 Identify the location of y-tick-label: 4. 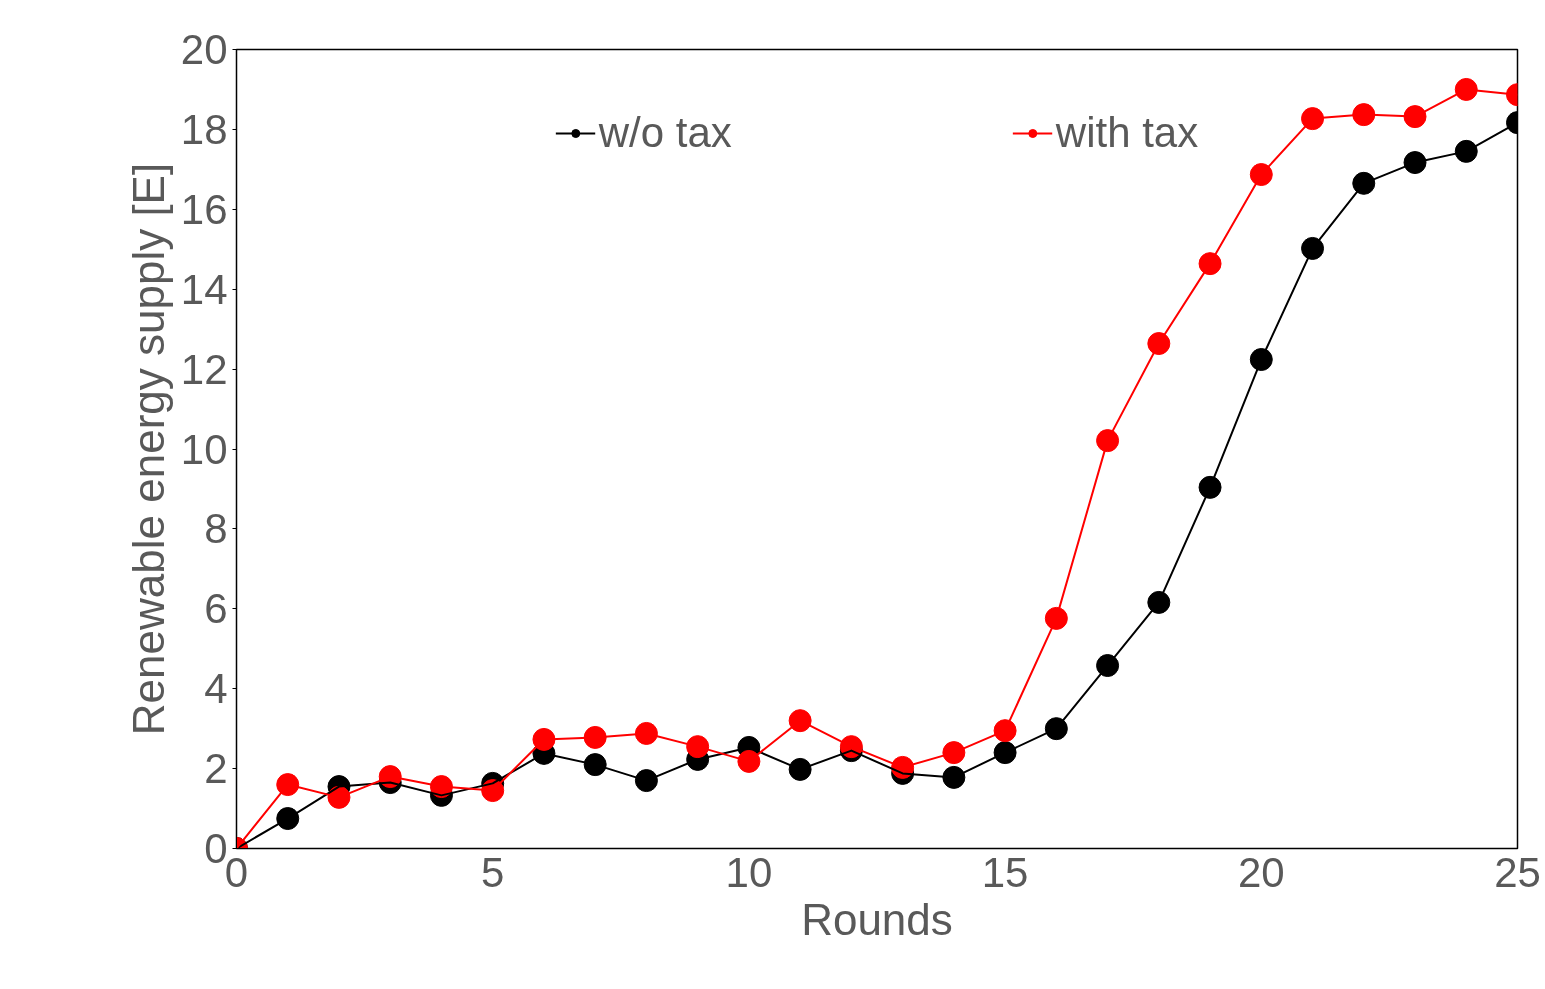
(216, 689).